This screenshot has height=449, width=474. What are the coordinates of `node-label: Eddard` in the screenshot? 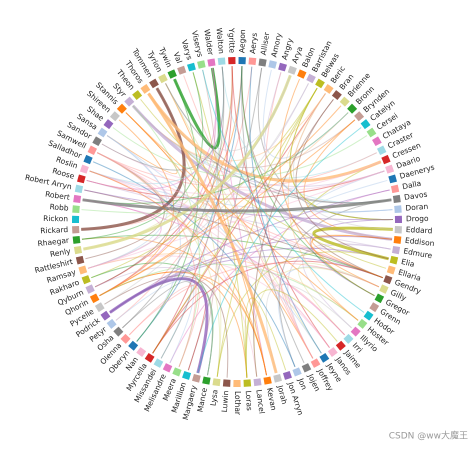 It's located at (419, 230).